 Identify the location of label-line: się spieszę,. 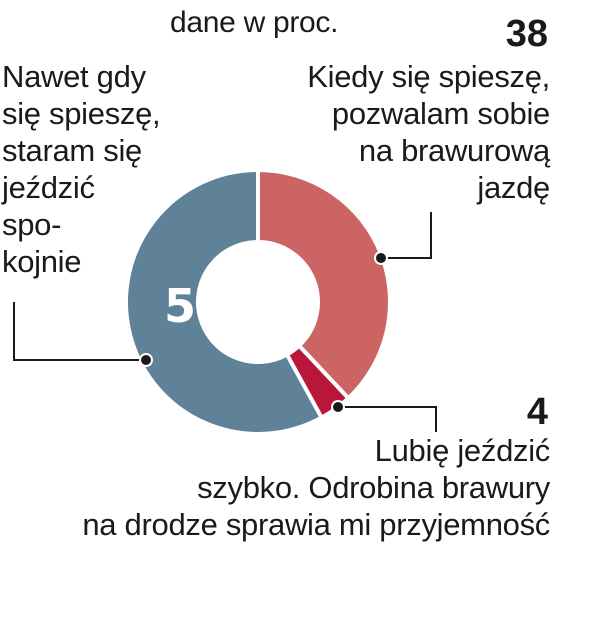
(81, 113).